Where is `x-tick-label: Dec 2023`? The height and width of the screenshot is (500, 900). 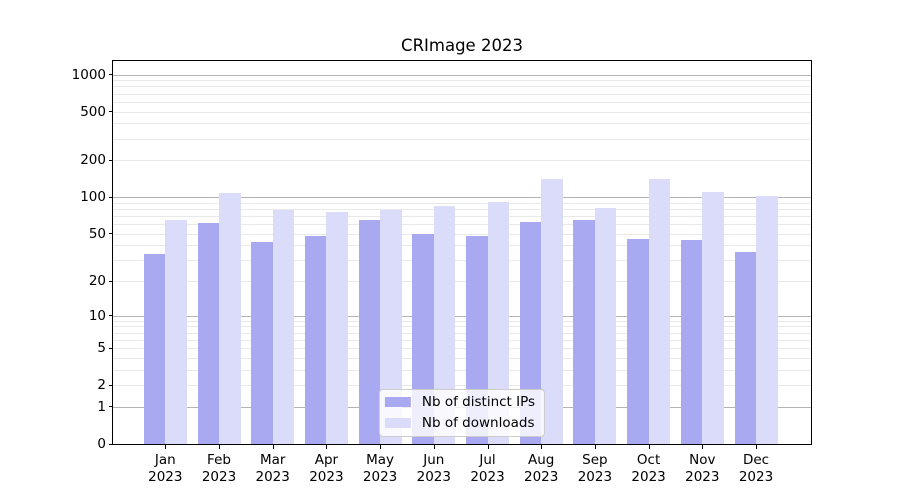
x-tick-label: Dec 2023 is located at coordinates (756, 468).